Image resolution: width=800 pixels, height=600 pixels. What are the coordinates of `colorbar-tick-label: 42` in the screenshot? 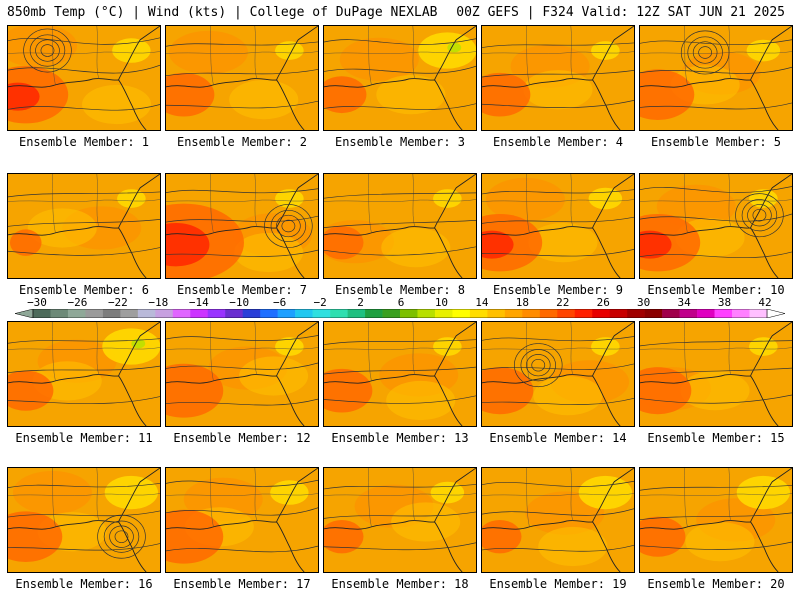 It's located at (765, 302).